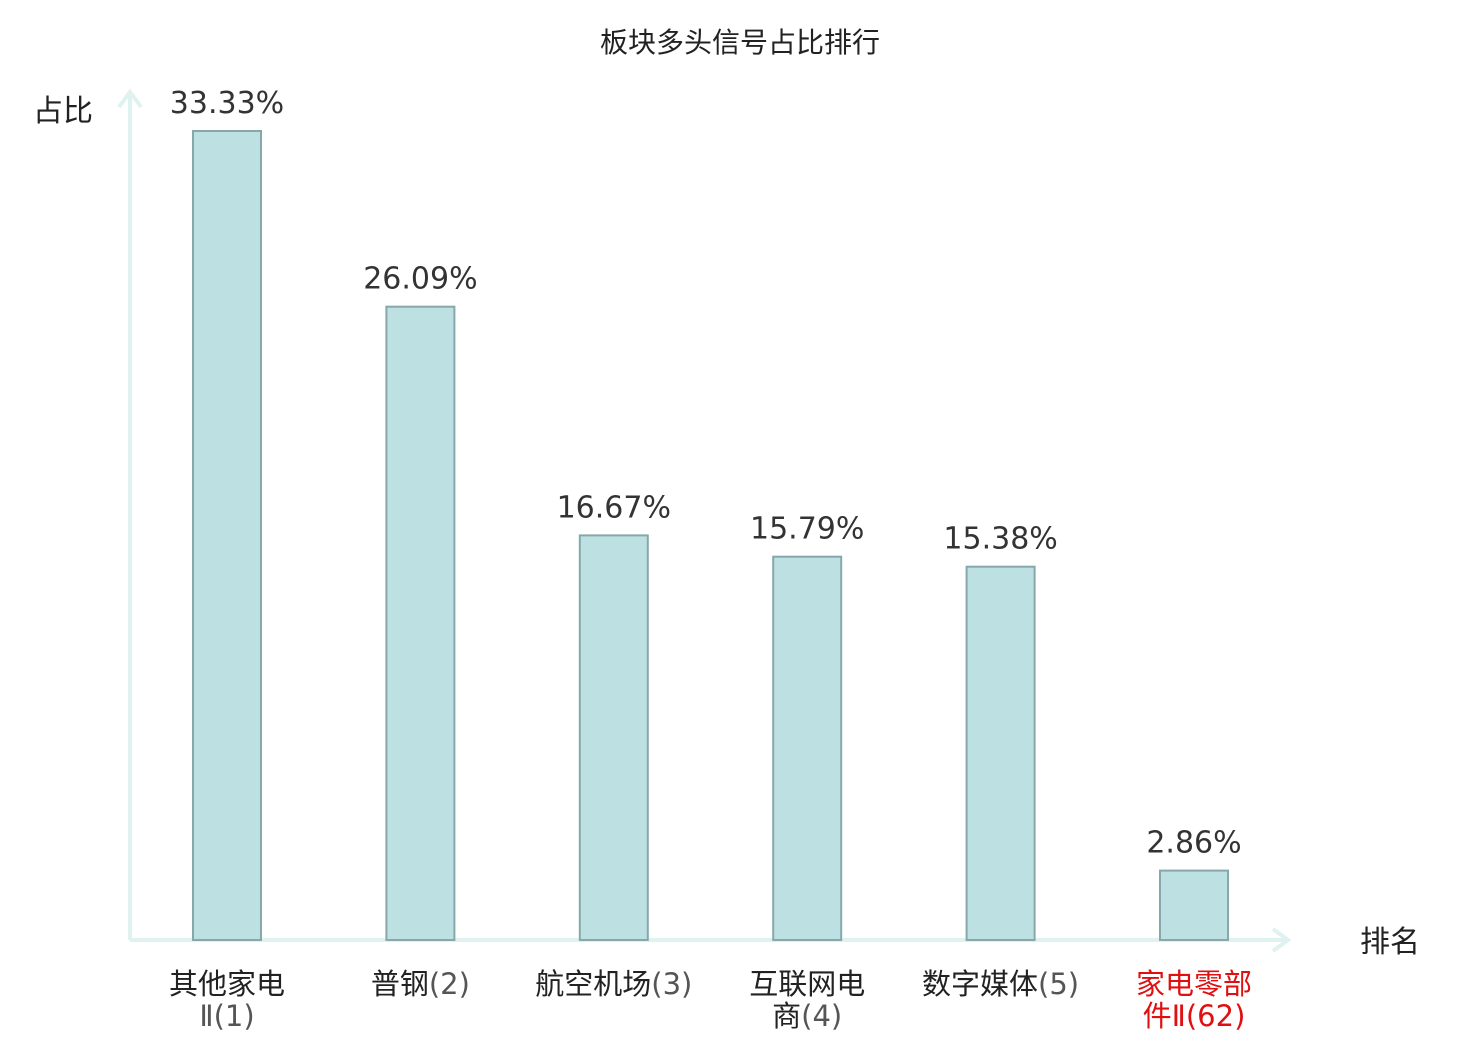  I want to click on category-label: 普钢(2), so click(420, 984).